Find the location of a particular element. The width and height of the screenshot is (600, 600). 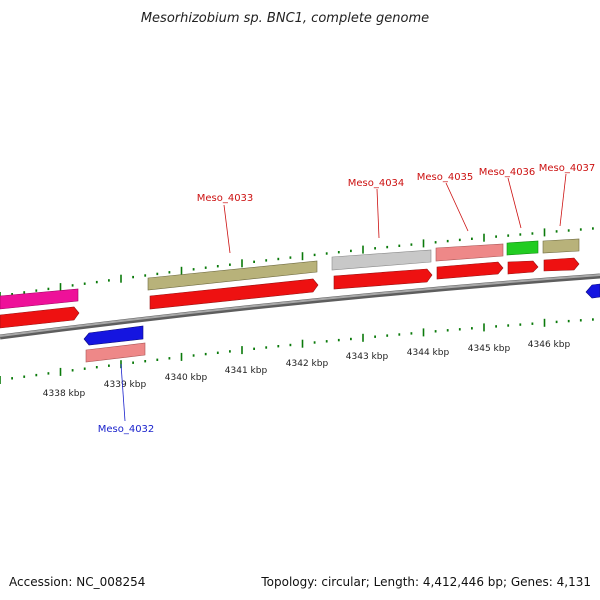

feature-meso-4033-misc is located at coordinates (232, 275).